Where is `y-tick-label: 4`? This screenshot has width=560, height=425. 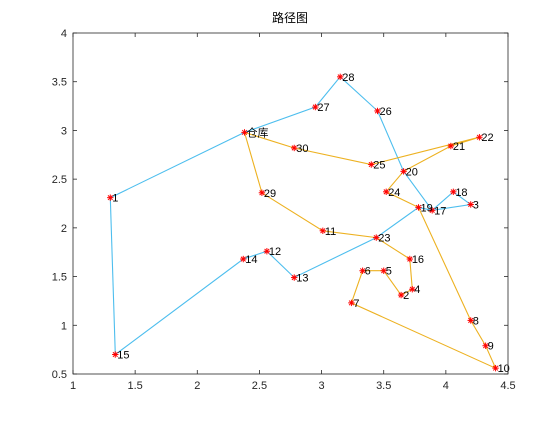 y-tick-label: 4 is located at coordinates (64, 34).